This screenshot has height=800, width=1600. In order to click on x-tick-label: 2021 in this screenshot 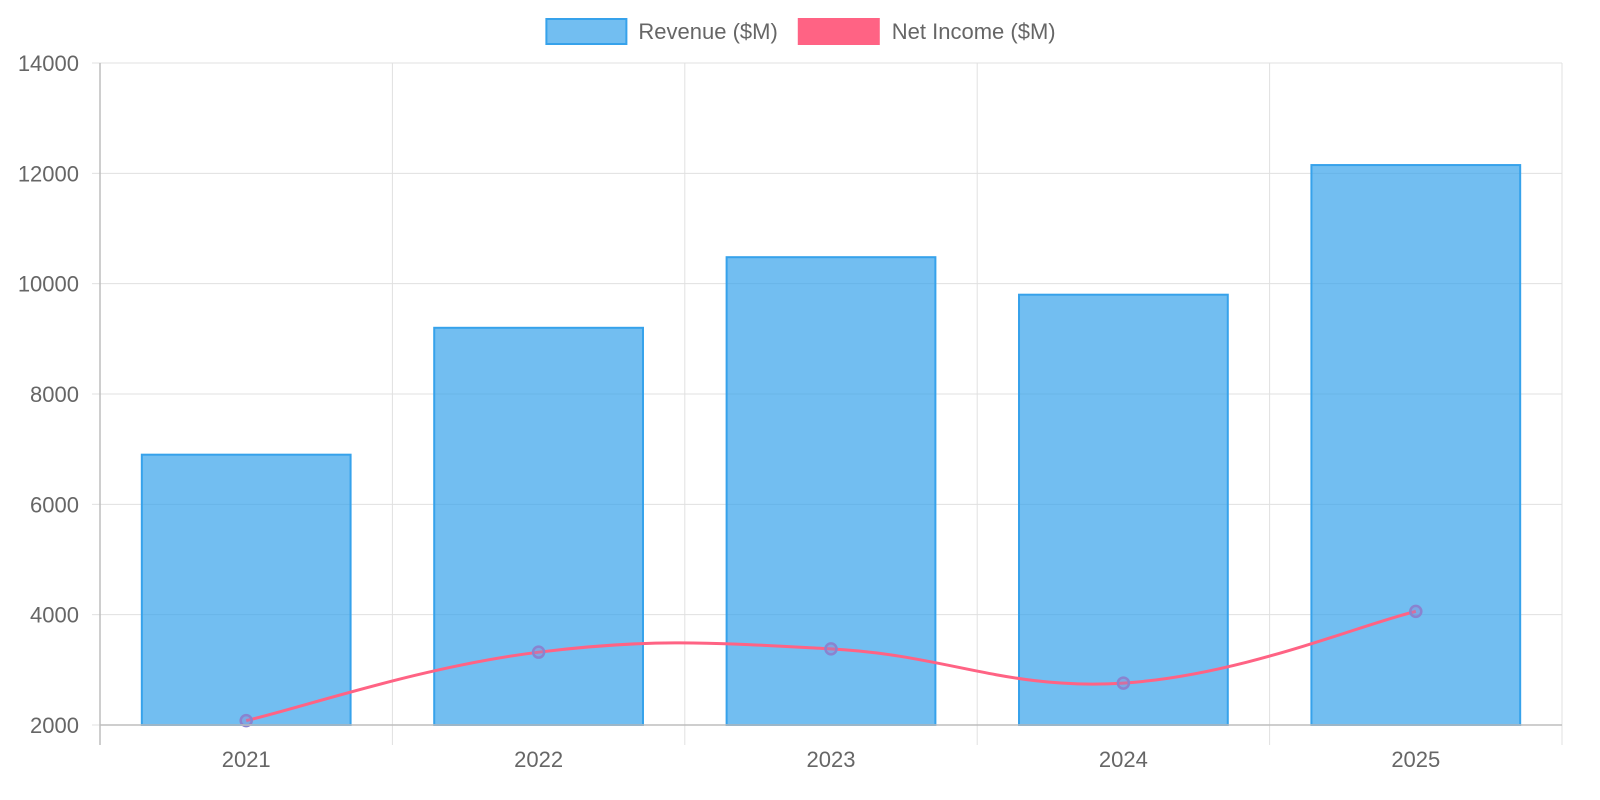, I will do `click(246, 759)`.